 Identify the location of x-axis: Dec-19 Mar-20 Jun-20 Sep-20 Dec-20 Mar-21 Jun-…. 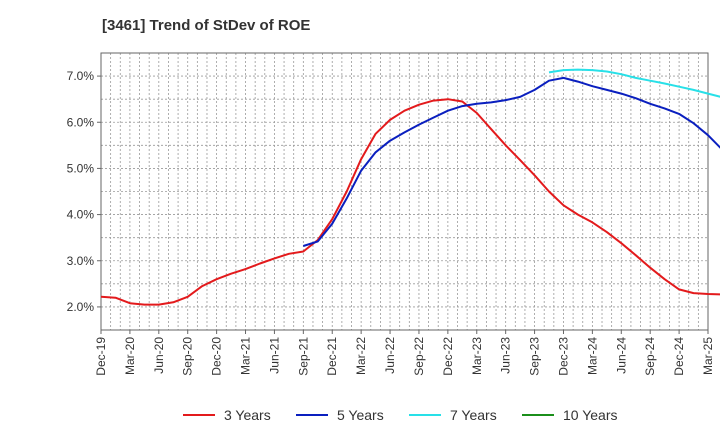
(404, 353).